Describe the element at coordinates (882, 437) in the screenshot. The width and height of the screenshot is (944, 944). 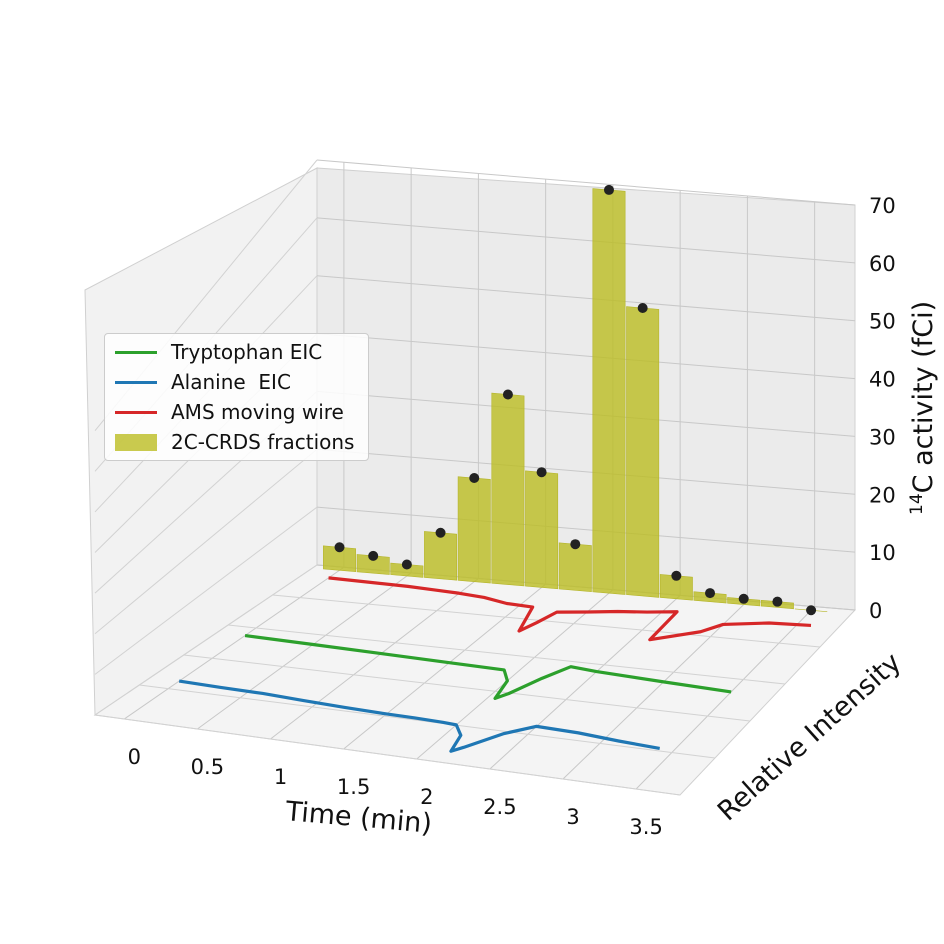
I see `z-tick-label: 30` at that location.